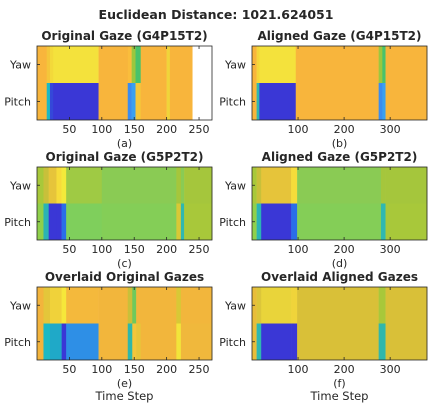  What do you see at coordinates (216, 14) in the screenshot?
I see `figure-title: Euclidean Distance: 1021.624051` at bounding box center [216, 14].